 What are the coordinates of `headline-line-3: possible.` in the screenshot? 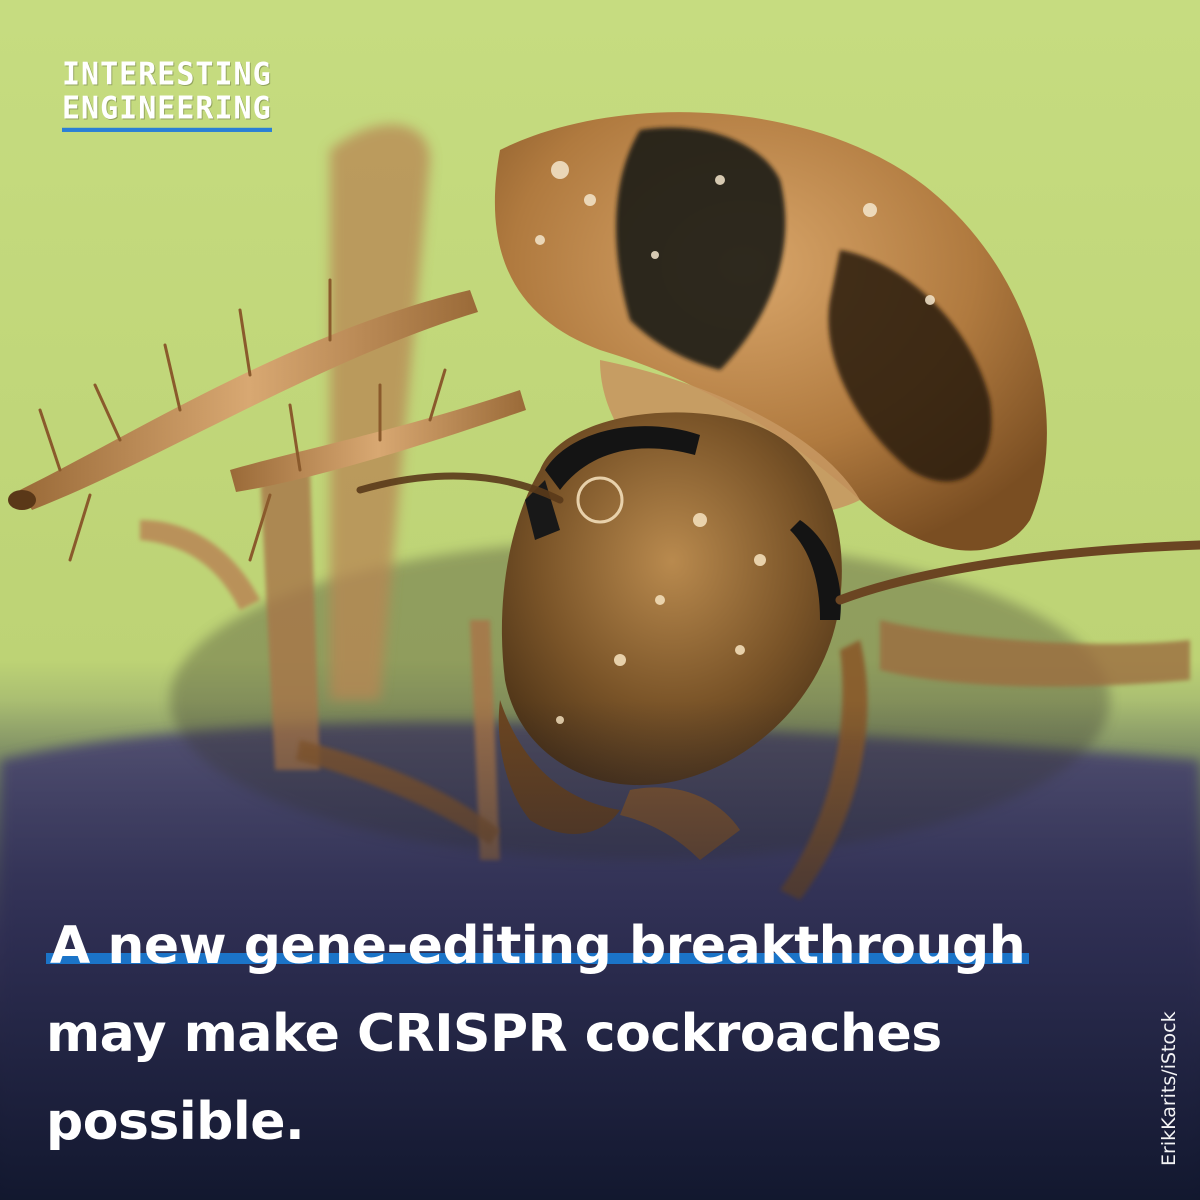 It's located at (175, 1122).